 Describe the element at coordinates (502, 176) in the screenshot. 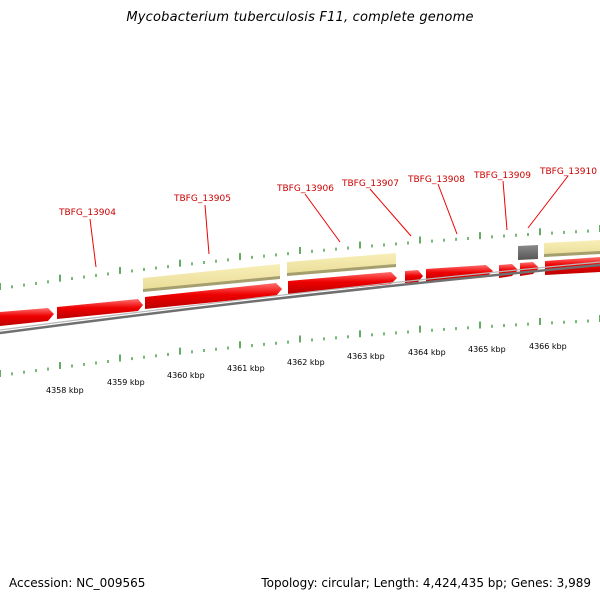

I see `gene-label-13909: TBFG_13909` at that location.